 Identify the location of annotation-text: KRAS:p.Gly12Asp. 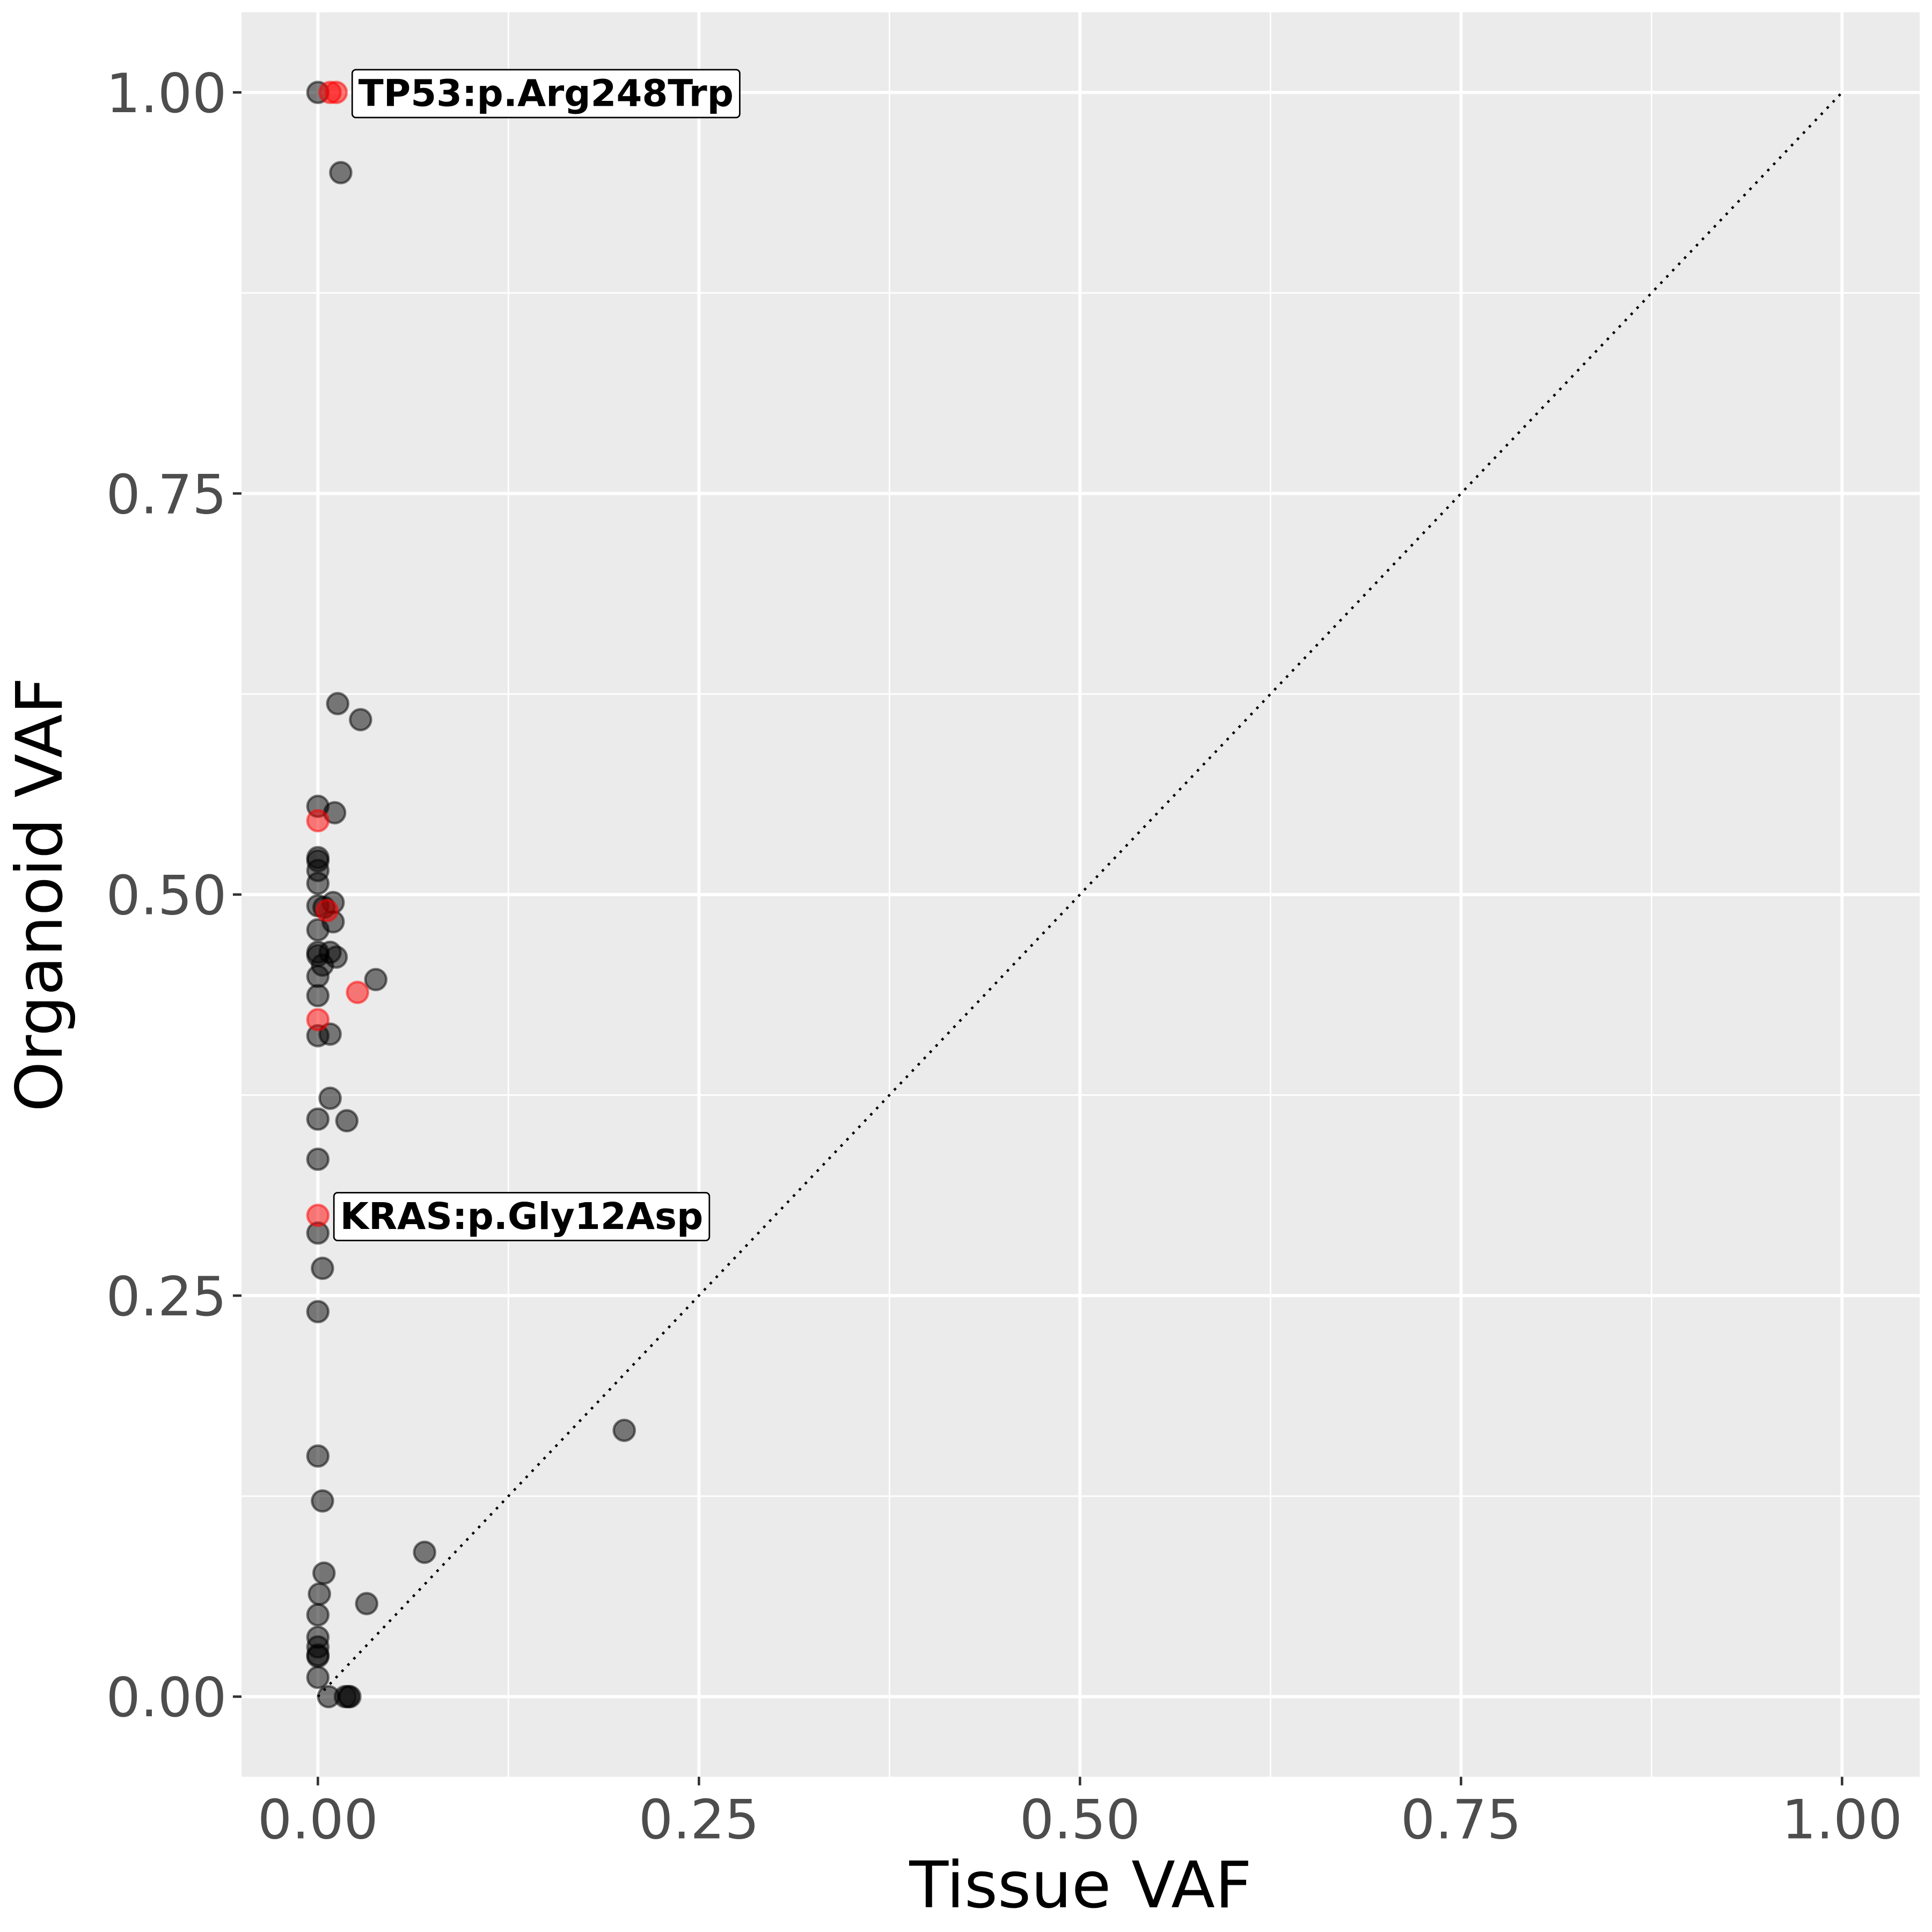
(522, 1216).